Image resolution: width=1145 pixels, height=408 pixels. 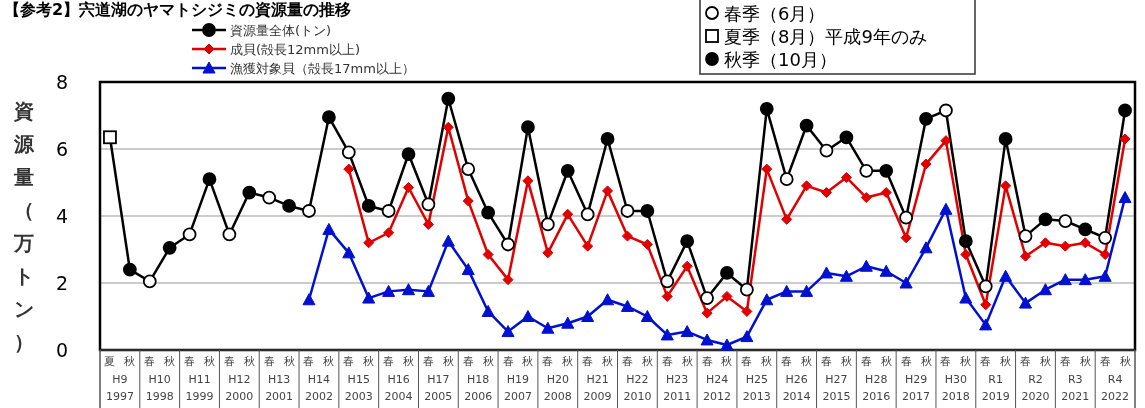 I want to click on text: H22 2010, so click(x=637, y=388).